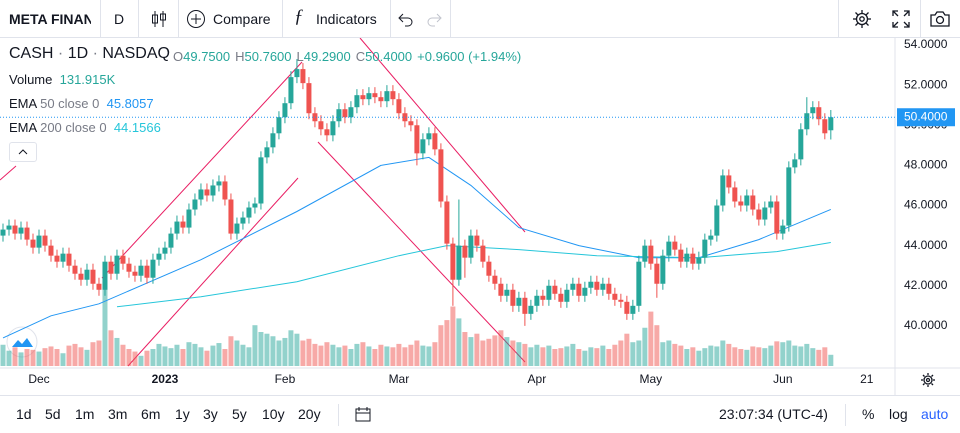 The width and height of the screenshot is (960, 433). I want to click on symbol-search: META FINAN, so click(50, 19).